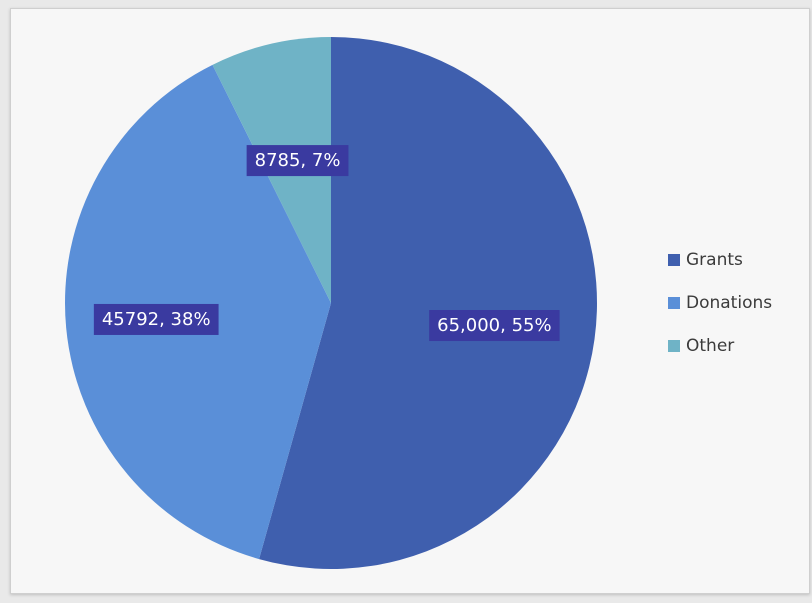 This screenshot has width=812, height=603. I want to click on legend-item-donations: Donations, so click(720, 303).